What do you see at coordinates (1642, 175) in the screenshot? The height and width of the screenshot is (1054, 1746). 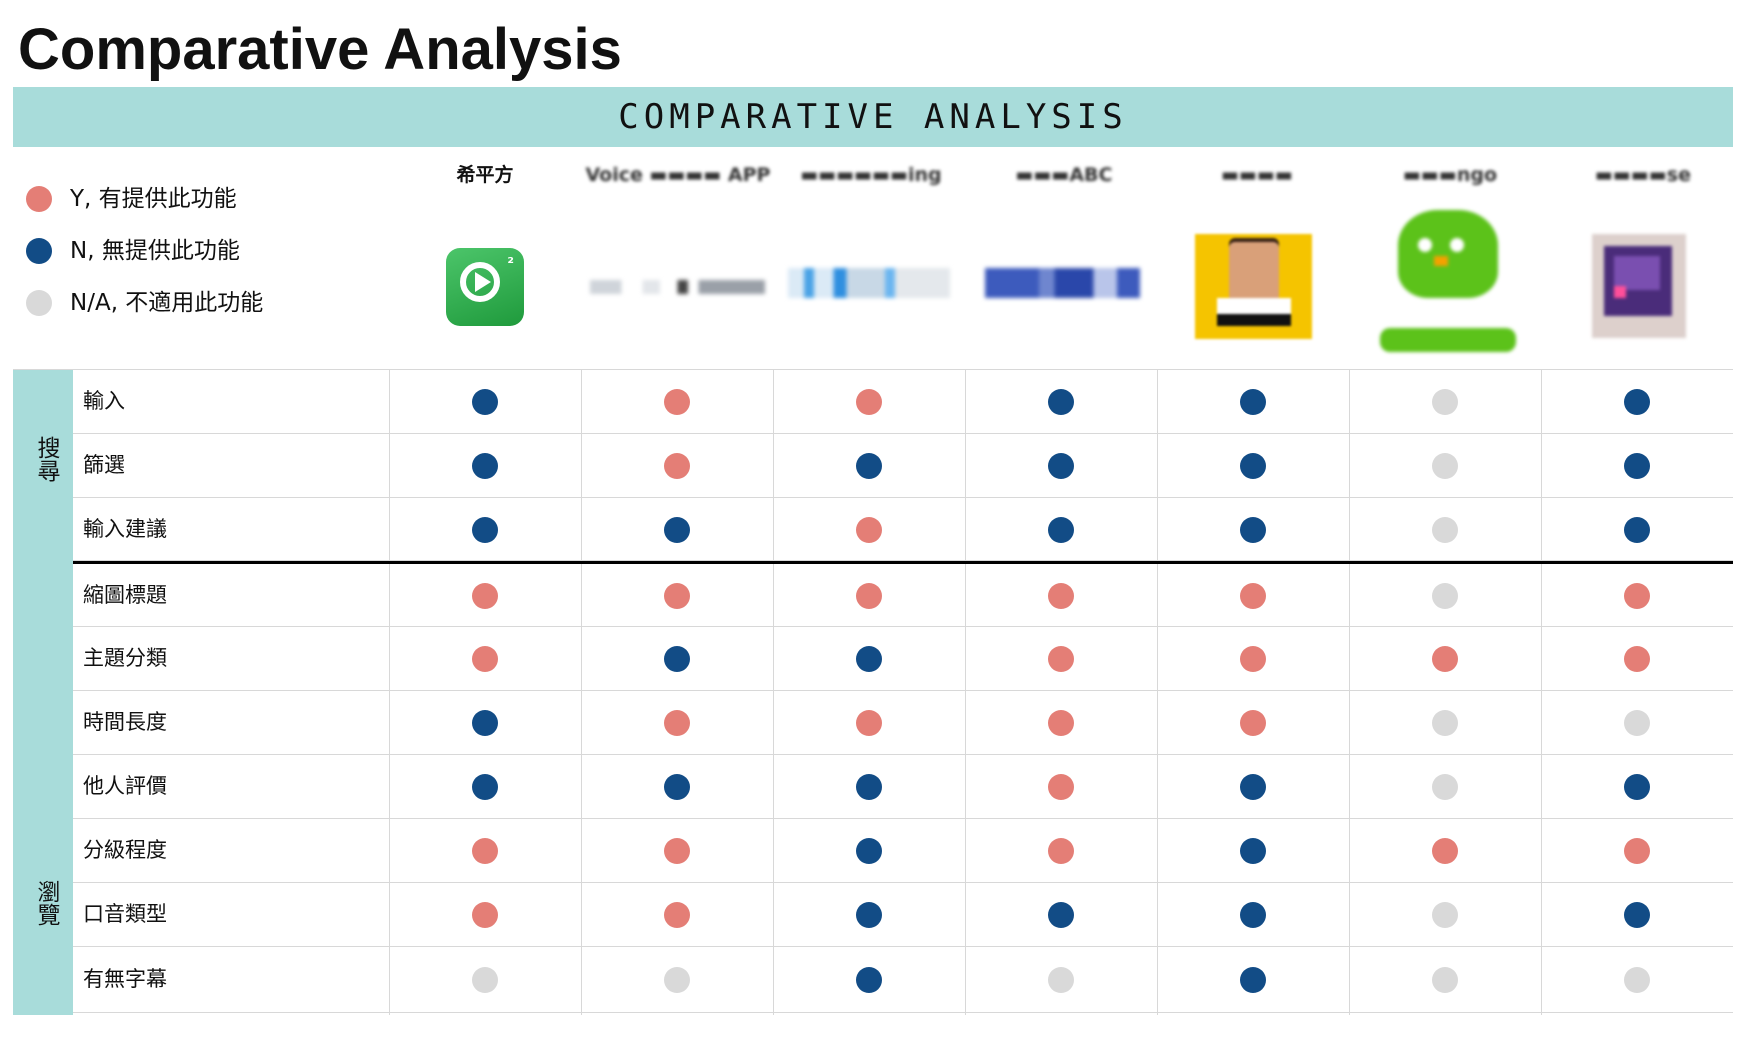 I see `col-header-purple-app: ▬▬▬▬se` at bounding box center [1642, 175].